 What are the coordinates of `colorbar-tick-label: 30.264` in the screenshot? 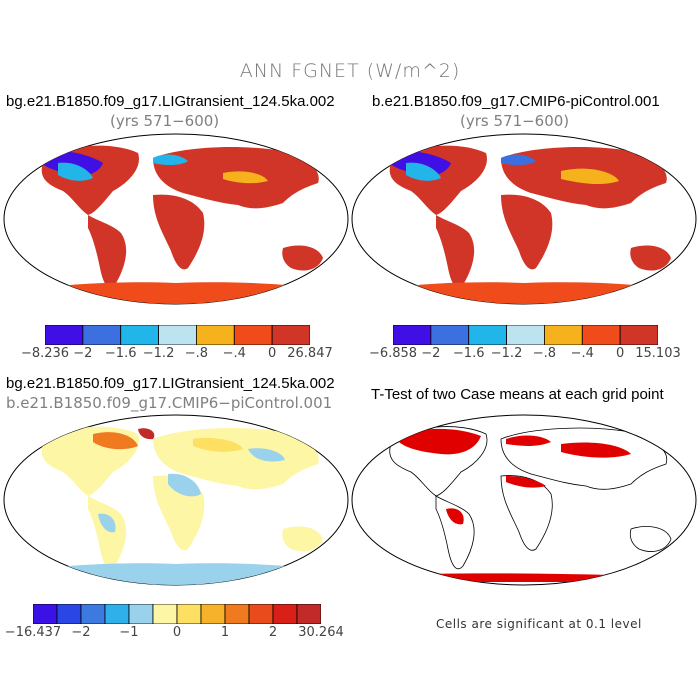 It's located at (321, 632).